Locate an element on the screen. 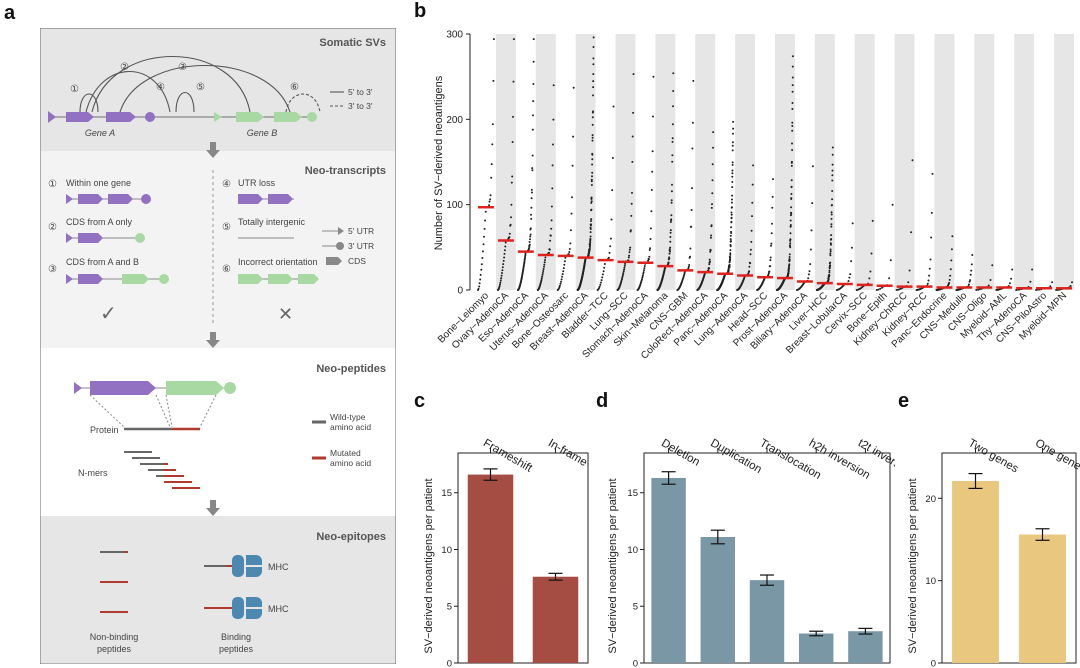 The height and width of the screenshot is (668, 1080). y-tick-label: 0 is located at coordinates (449, 663).